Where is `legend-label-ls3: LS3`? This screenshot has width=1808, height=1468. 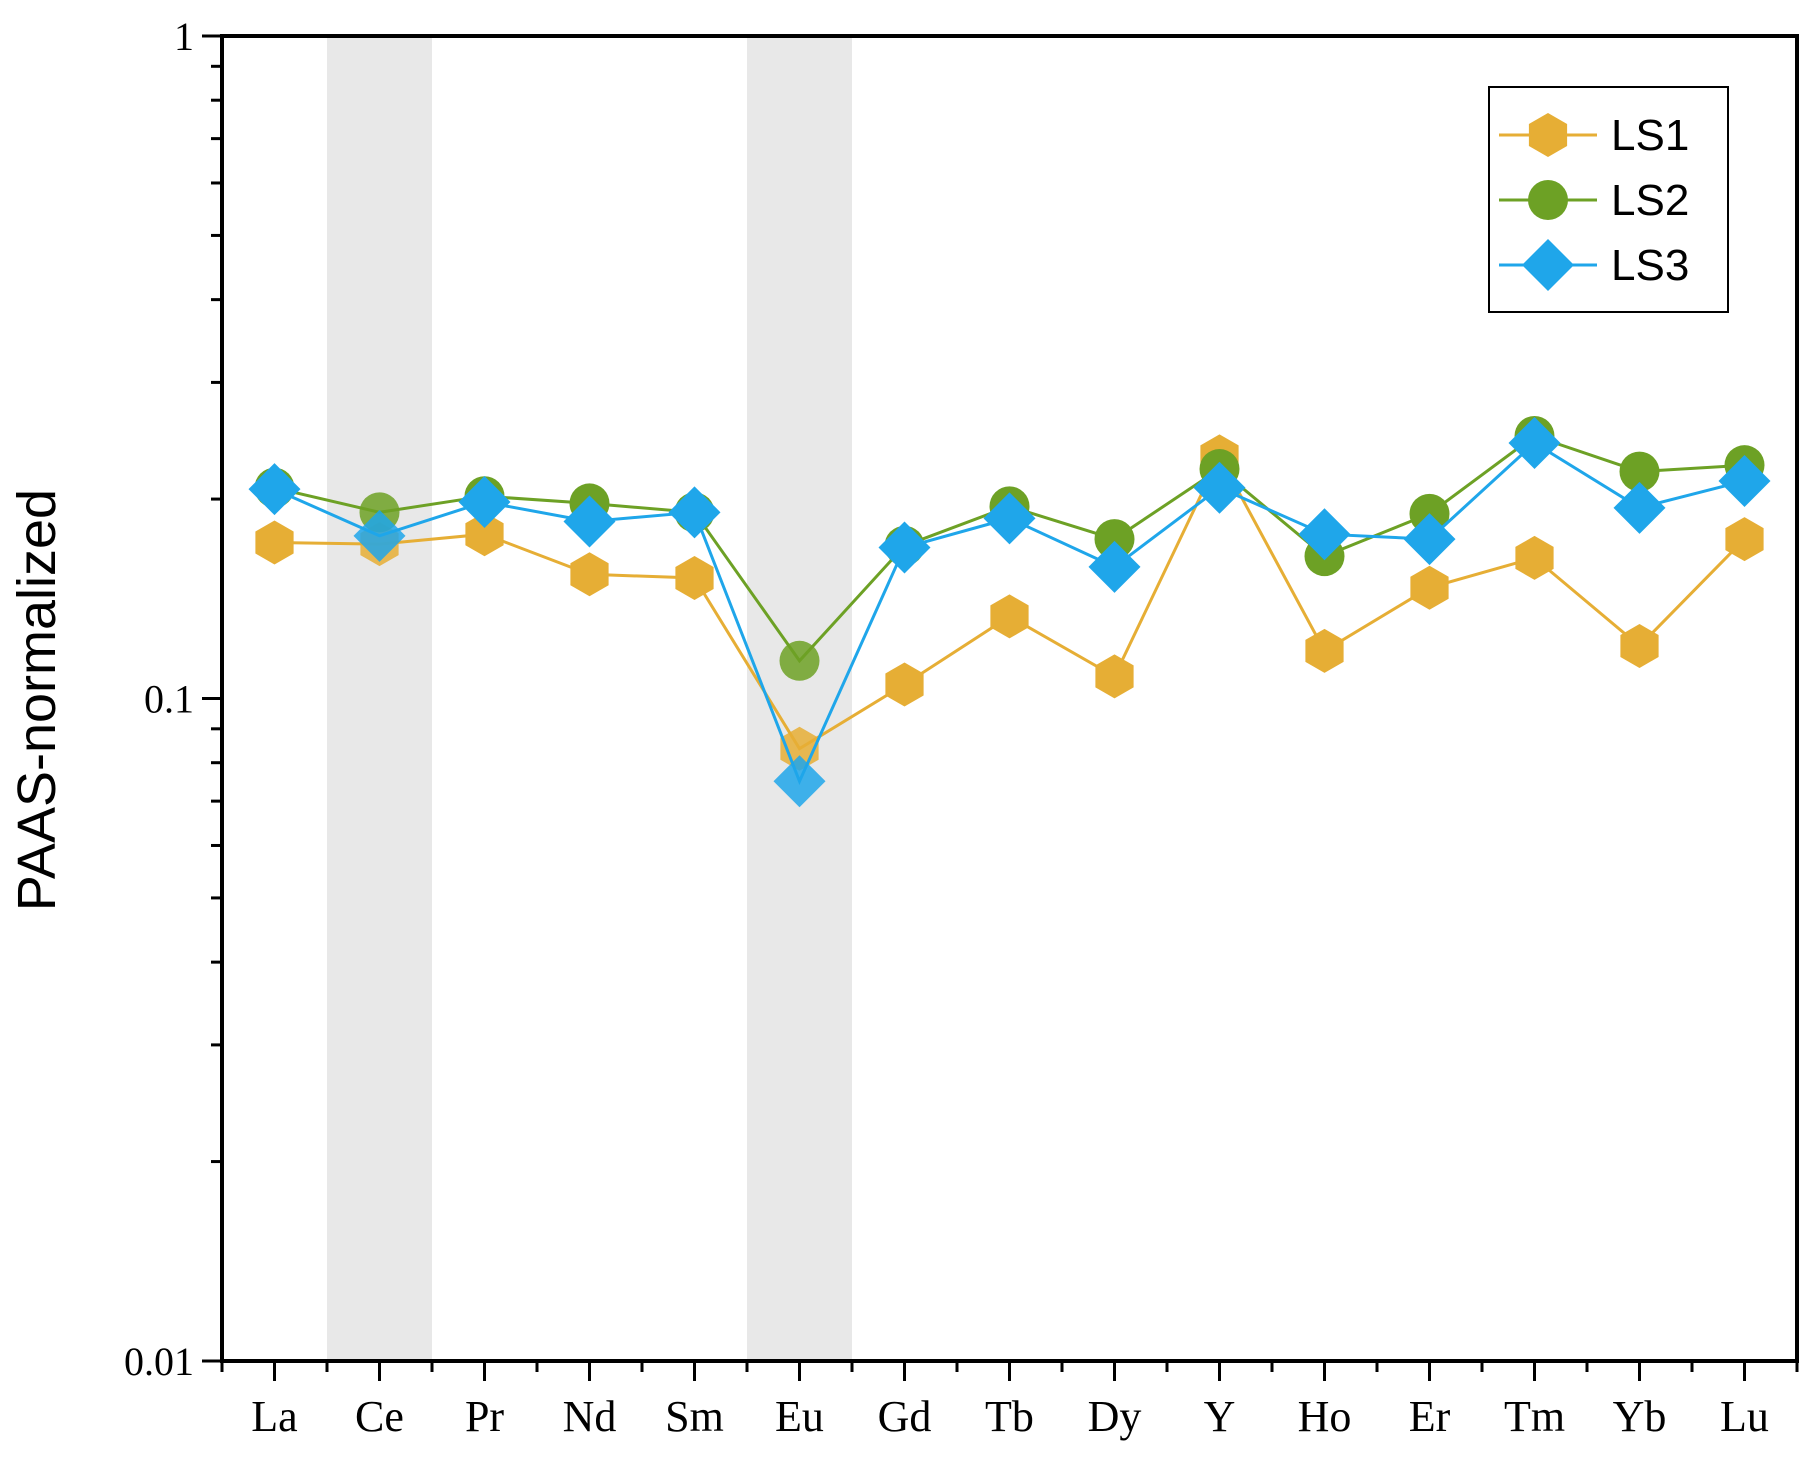 legend-label-ls3: LS3 is located at coordinates (1650, 265).